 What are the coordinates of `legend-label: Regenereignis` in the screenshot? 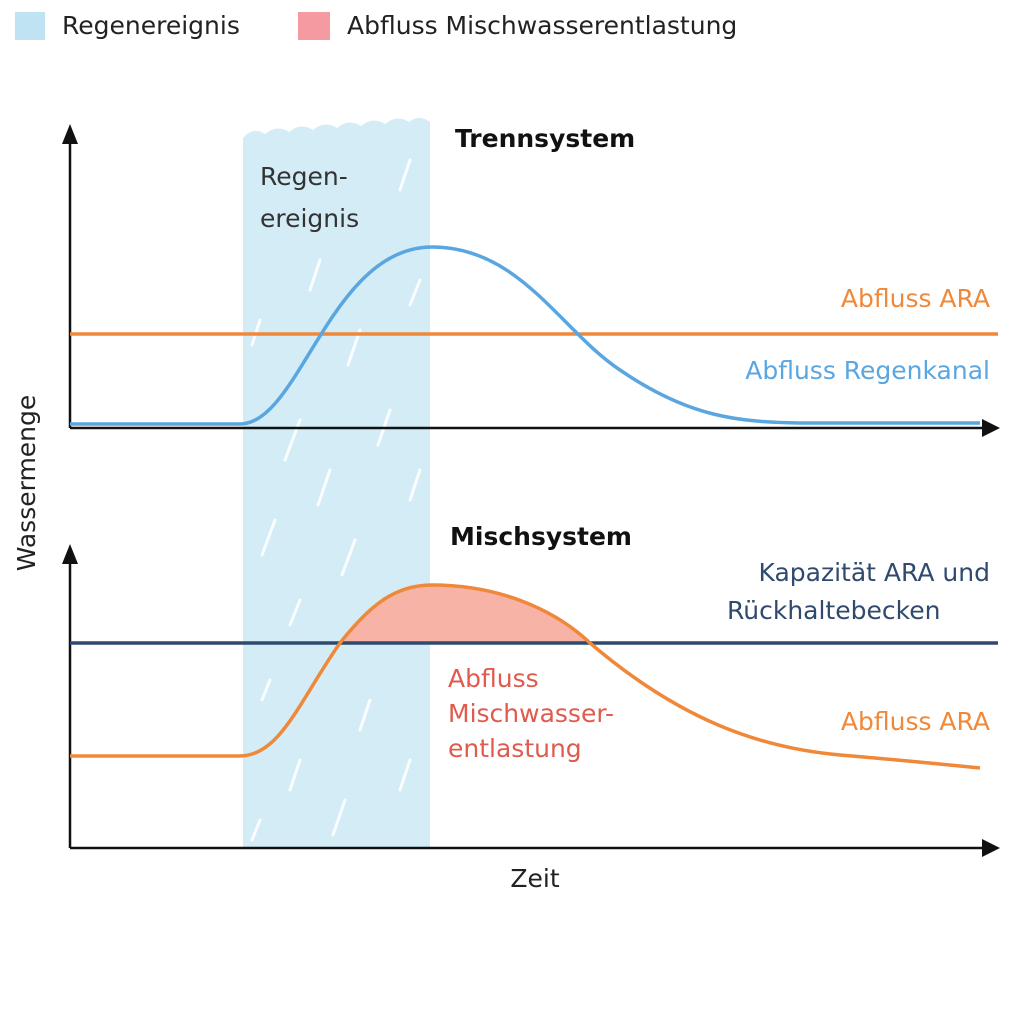 It's located at (151, 25).